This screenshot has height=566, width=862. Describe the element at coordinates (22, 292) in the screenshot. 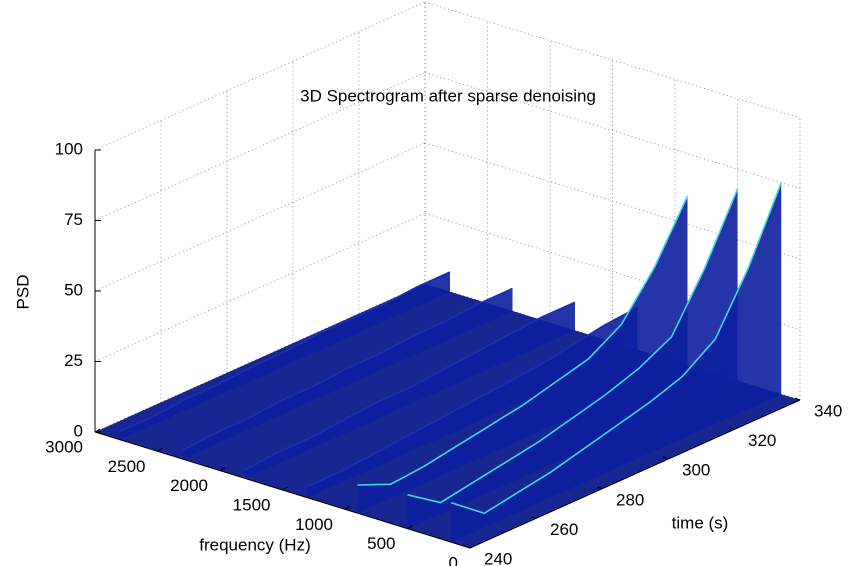

I see `z-axis-label: PSD` at that location.